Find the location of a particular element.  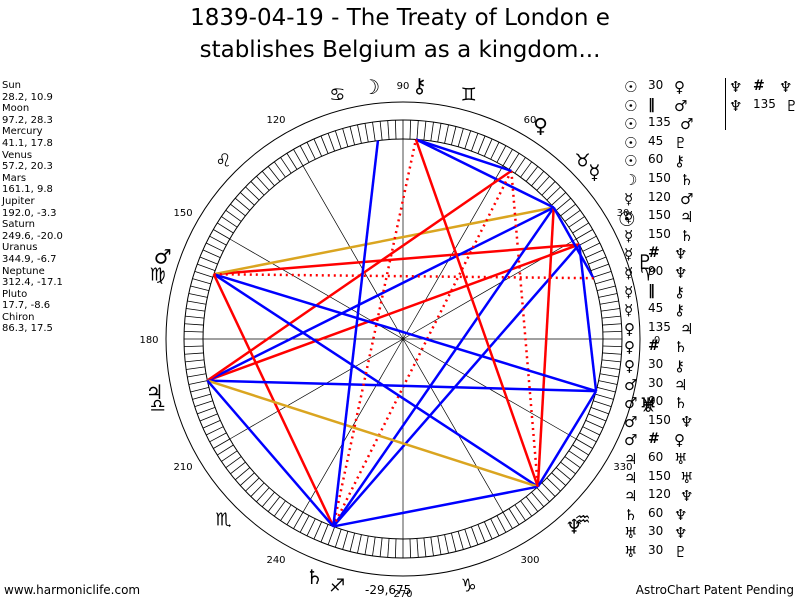

degree-label: 150 is located at coordinates (182, 213).